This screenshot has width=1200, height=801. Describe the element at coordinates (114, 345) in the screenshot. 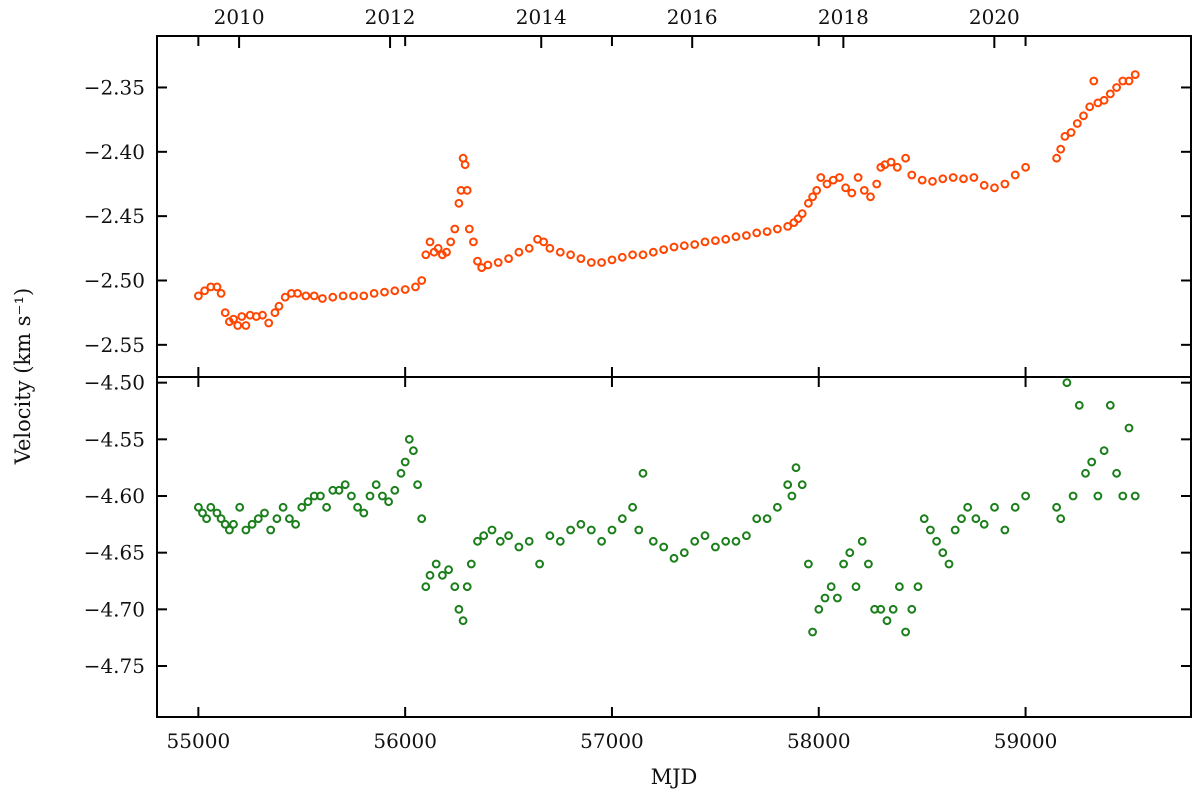

I see `y-tick-label: −2.55` at that location.